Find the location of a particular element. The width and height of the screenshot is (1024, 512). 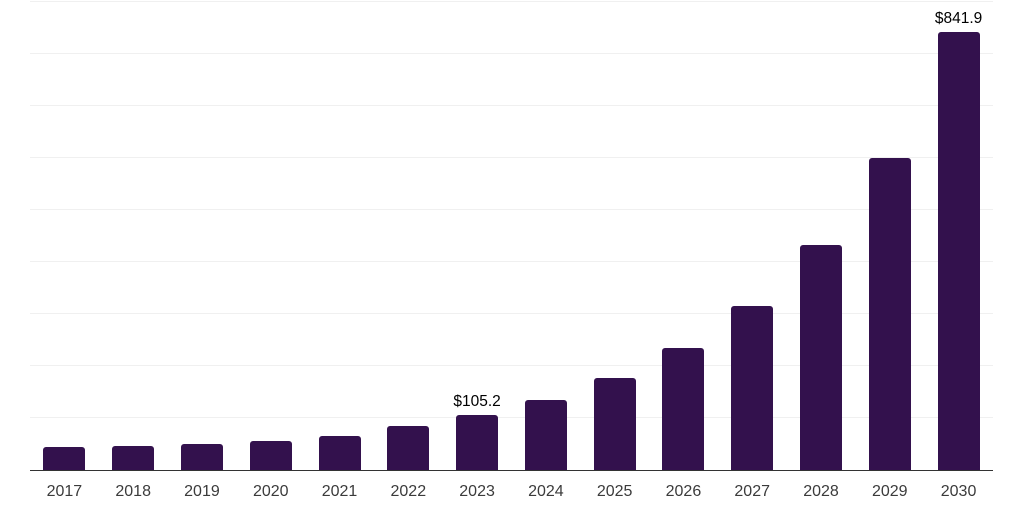

bar-value-label: $105.2 is located at coordinates (477, 401).